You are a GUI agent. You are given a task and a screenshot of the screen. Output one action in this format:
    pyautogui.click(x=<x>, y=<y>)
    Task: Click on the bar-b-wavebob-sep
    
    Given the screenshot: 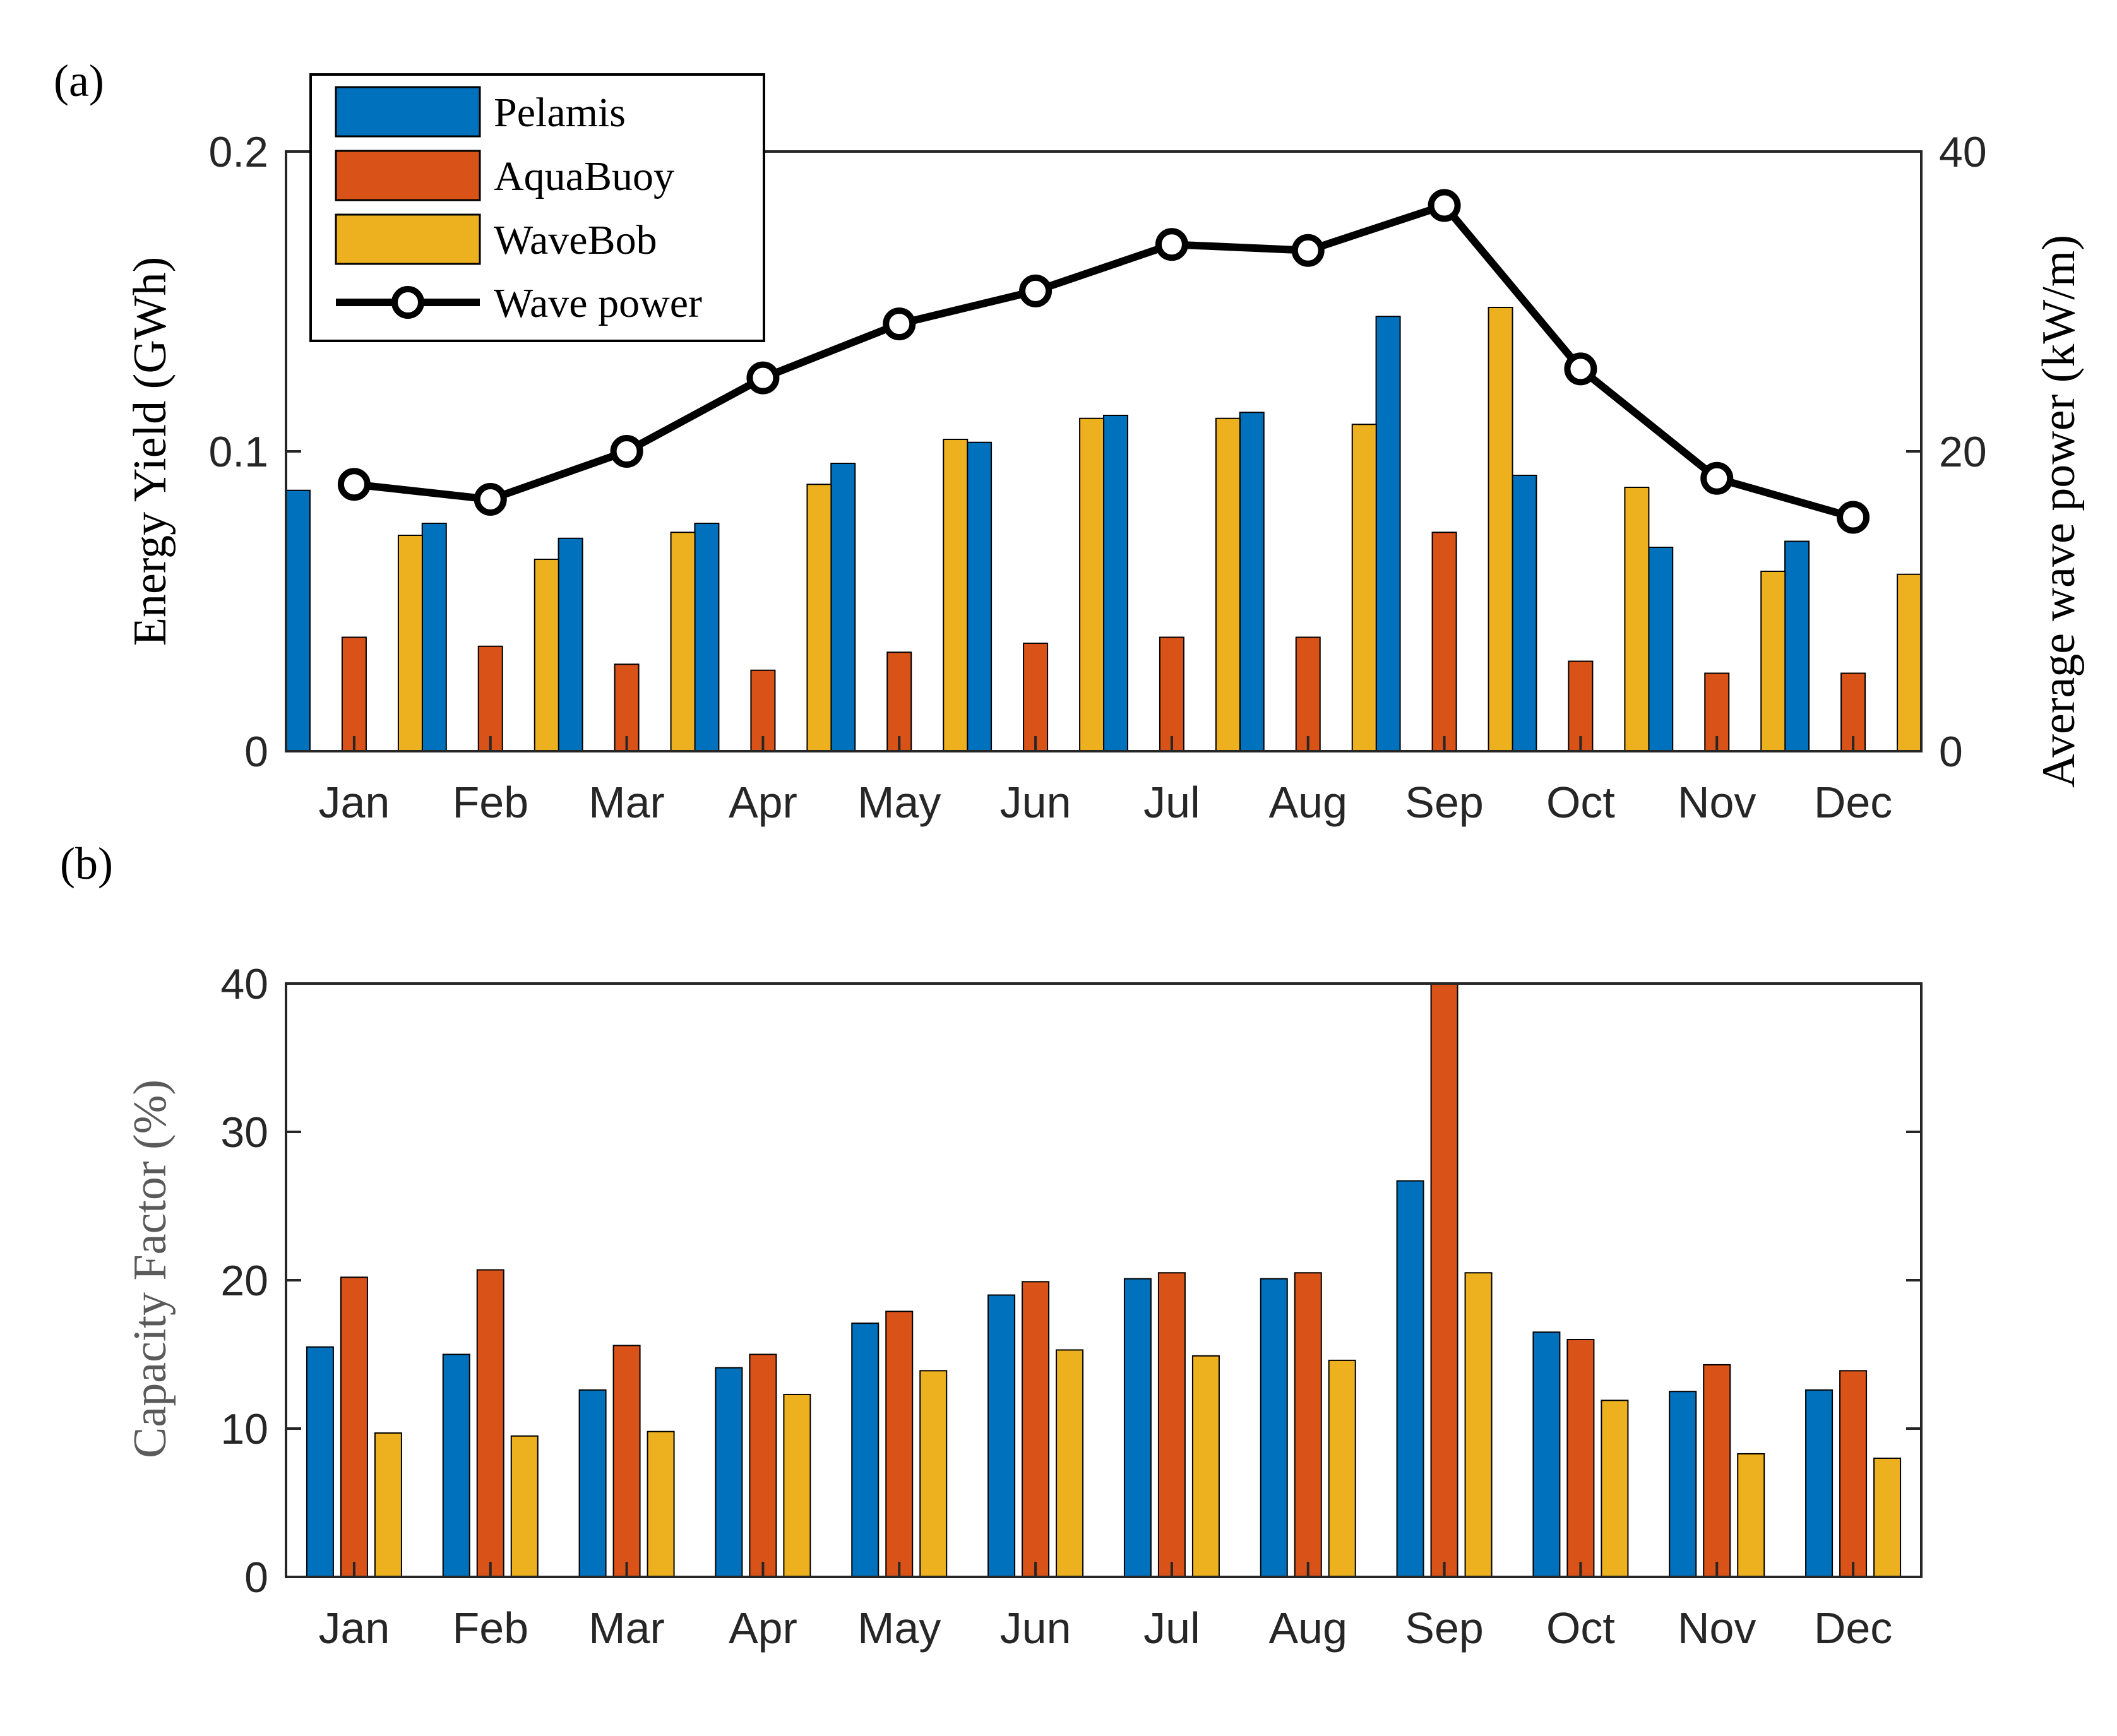 What is the action you would take?
    pyautogui.click(x=1478, y=1425)
    